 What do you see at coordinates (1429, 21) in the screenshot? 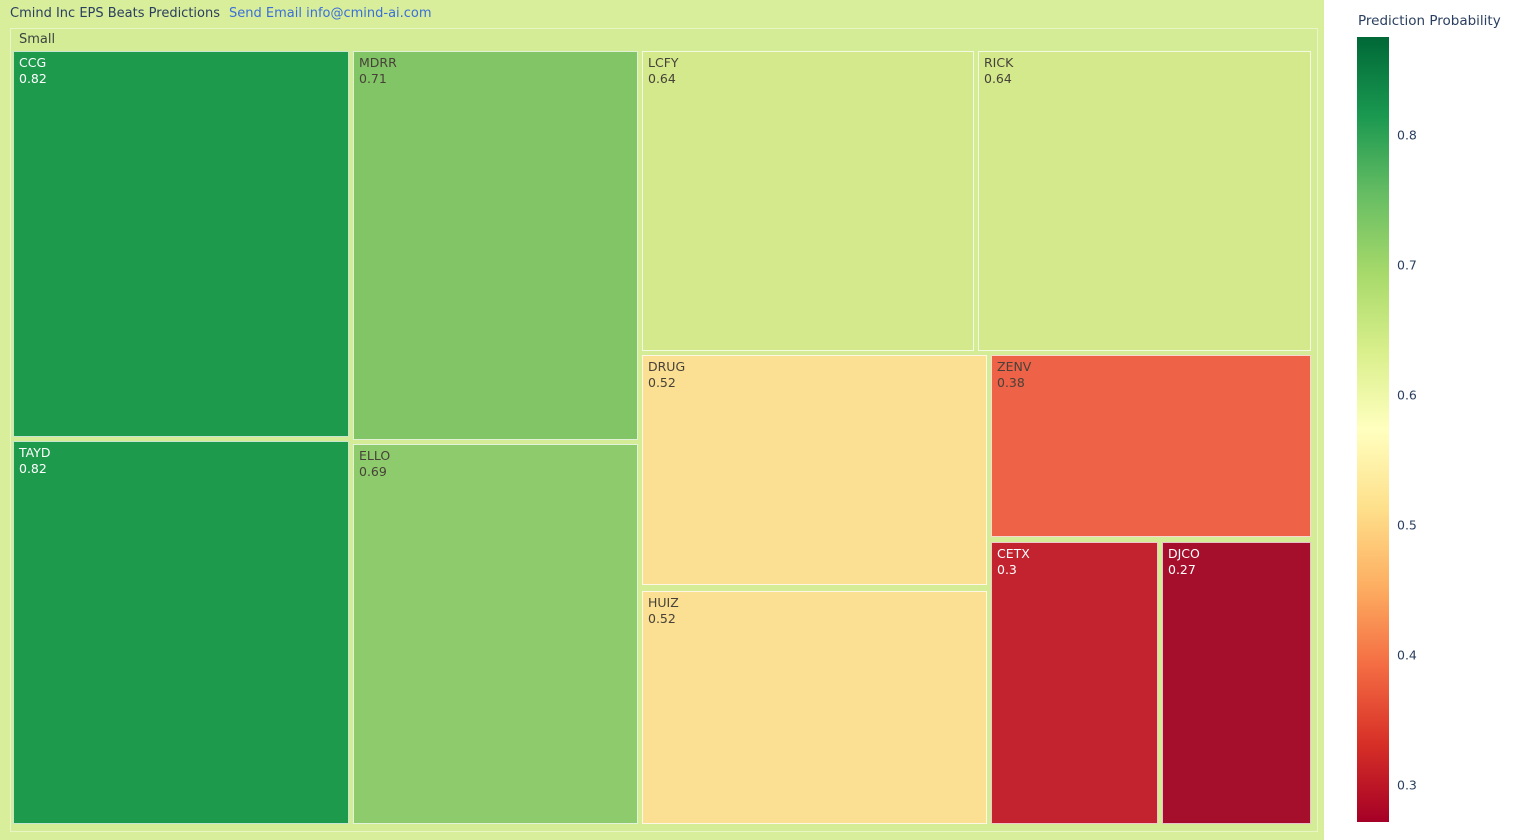
I see `colorbar-title: Prediction Probability` at bounding box center [1429, 21].